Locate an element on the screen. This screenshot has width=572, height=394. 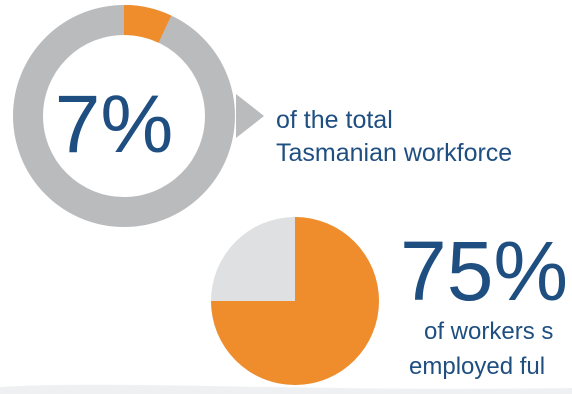
pie-value-label: 75% is located at coordinates (484, 271).